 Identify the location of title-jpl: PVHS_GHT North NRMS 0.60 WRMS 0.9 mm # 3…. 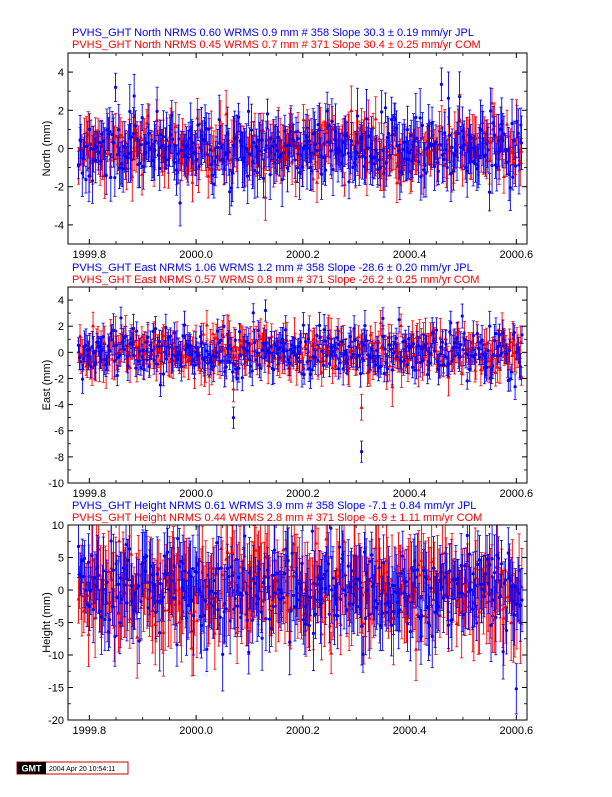
(273, 33).